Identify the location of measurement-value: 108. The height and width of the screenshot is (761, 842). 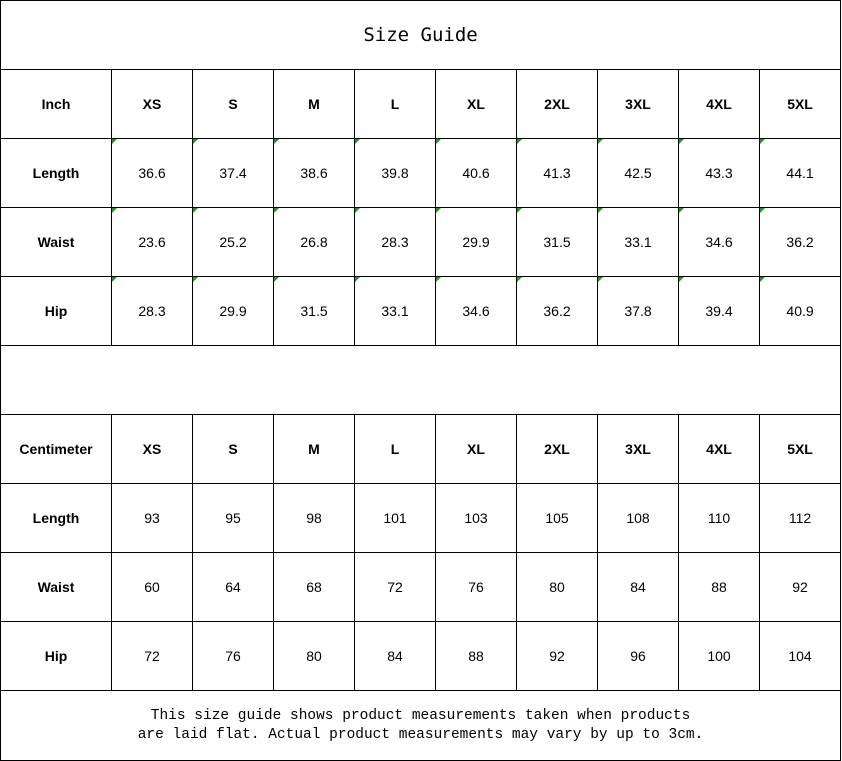
(638, 518).